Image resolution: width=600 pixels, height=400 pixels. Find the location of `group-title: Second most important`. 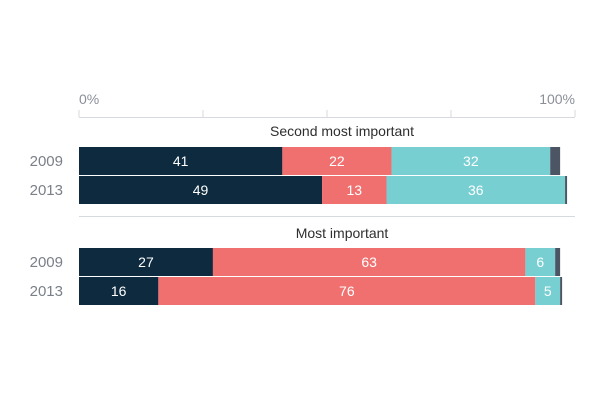

group-title: Second most important is located at coordinates (342, 131).